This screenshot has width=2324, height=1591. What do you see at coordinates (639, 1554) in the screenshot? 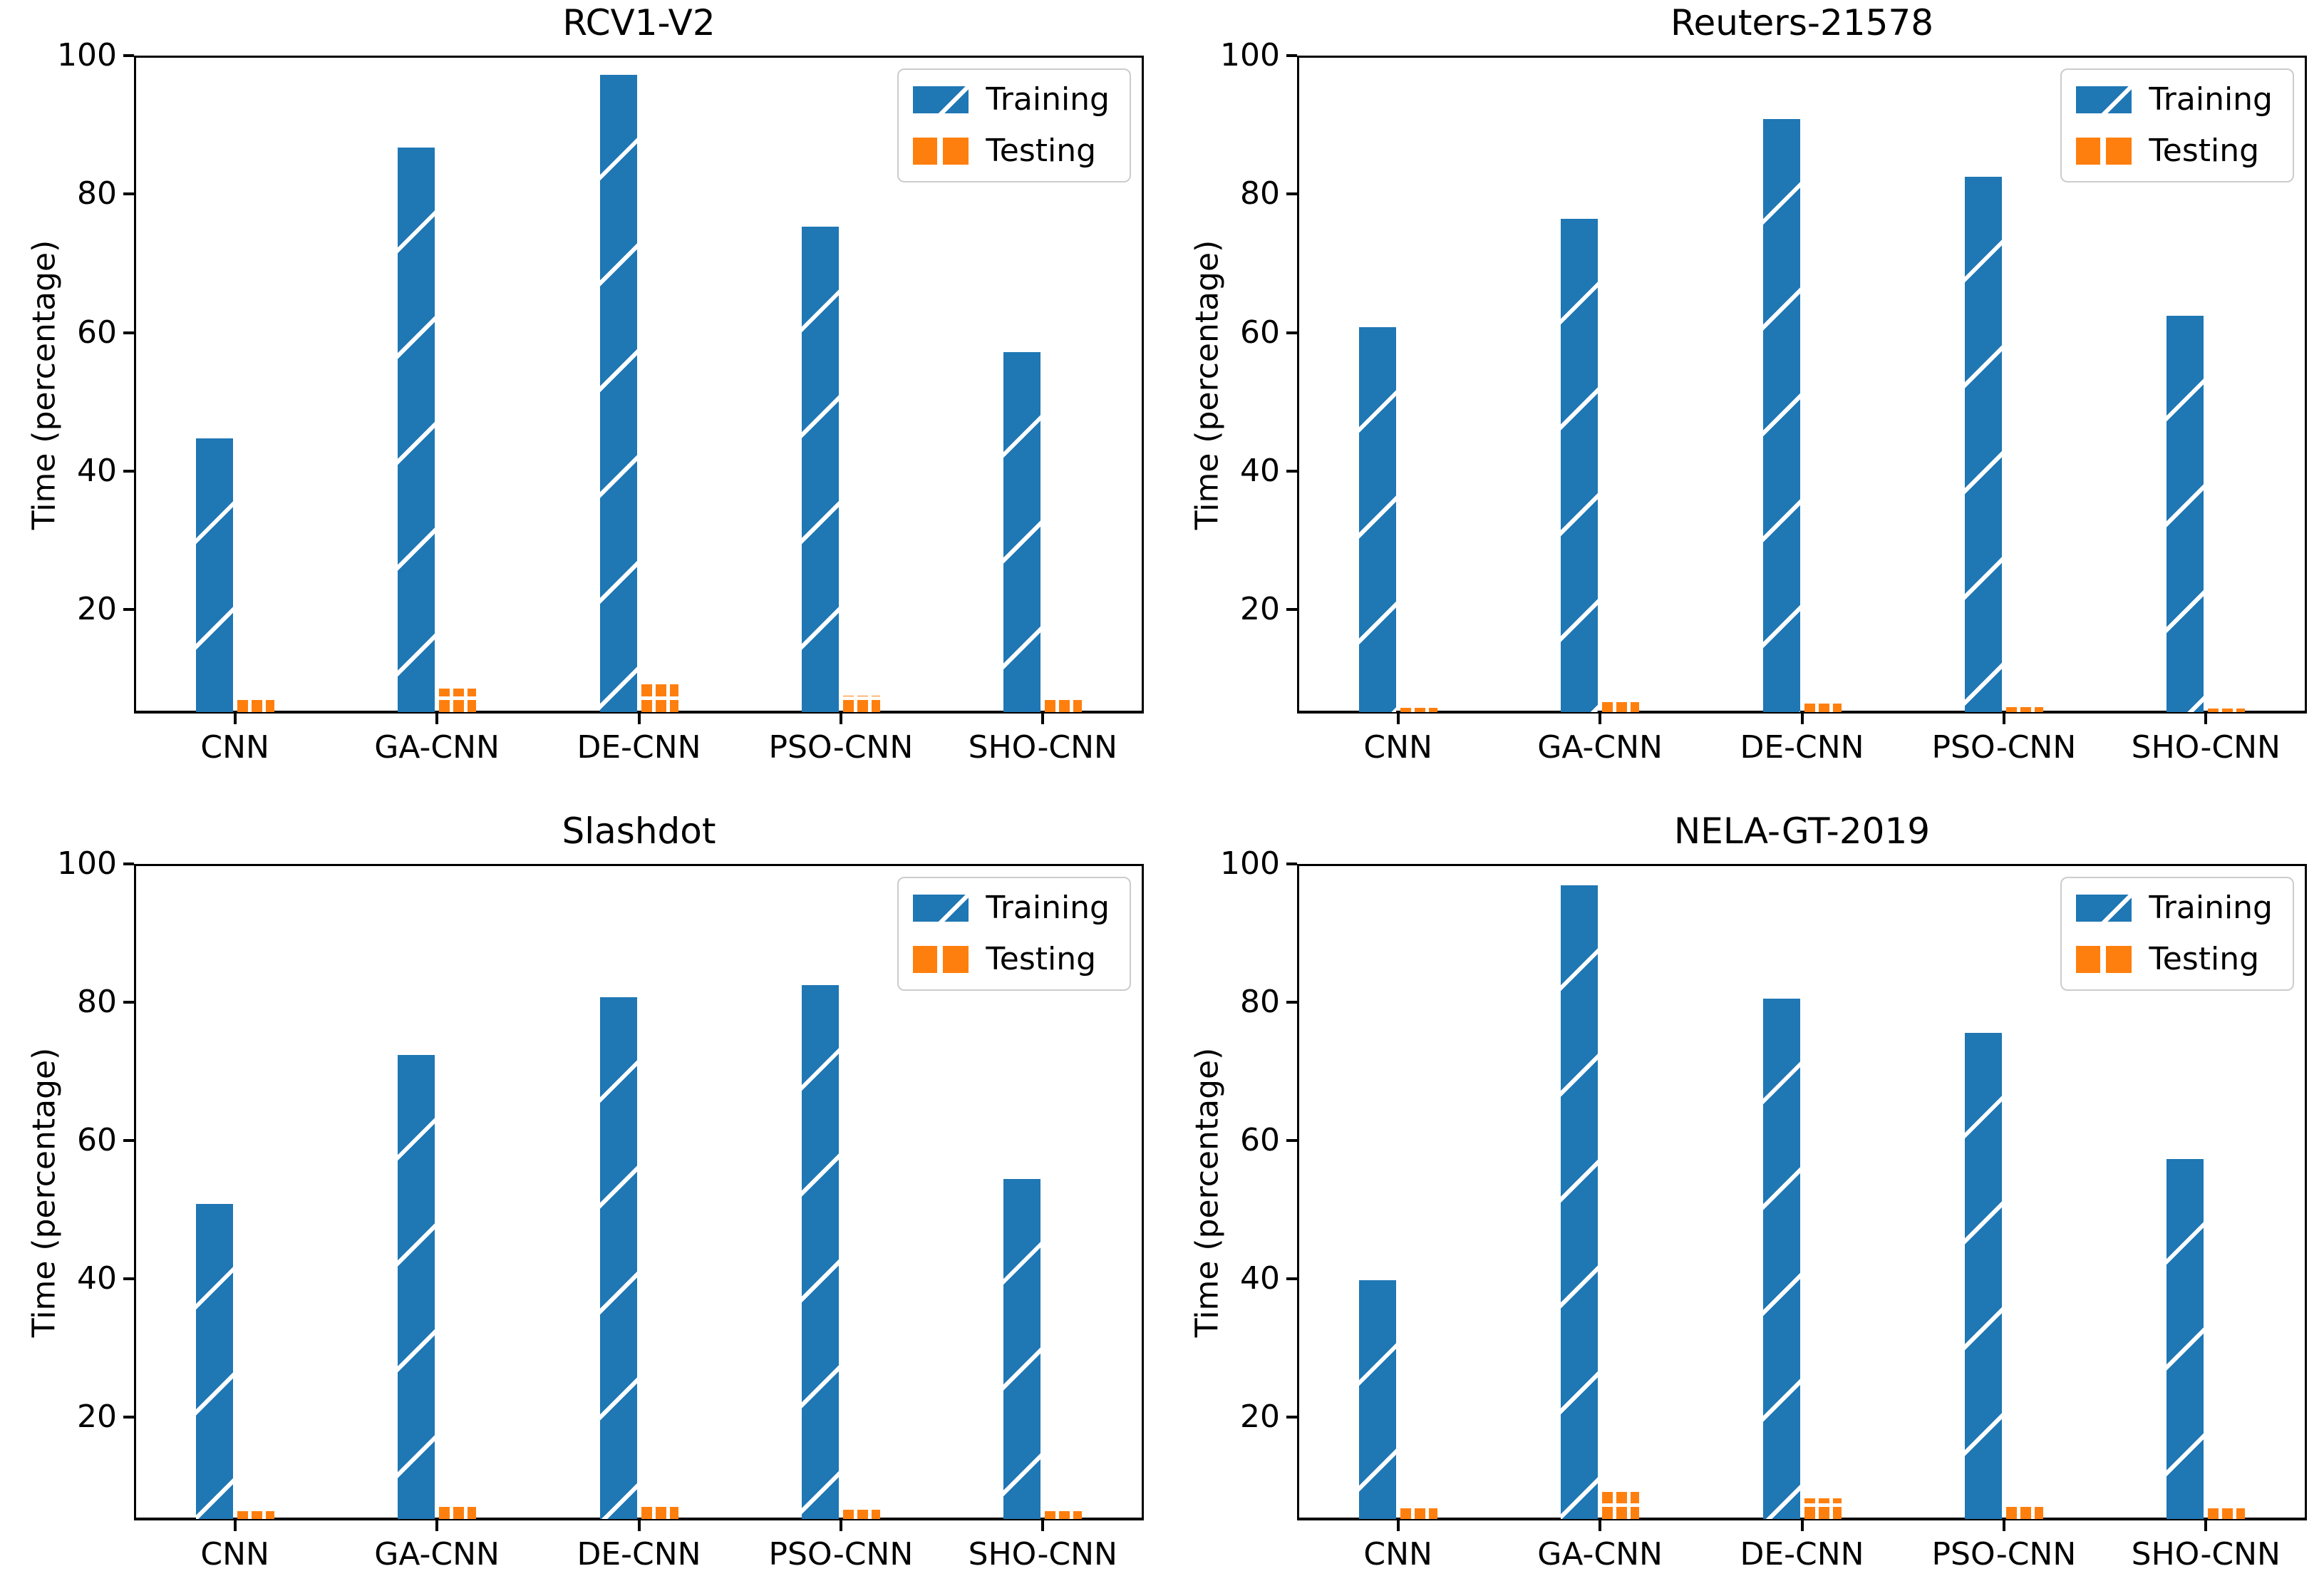
I see `x-tick-label: DE-CNN` at bounding box center [639, 1554].